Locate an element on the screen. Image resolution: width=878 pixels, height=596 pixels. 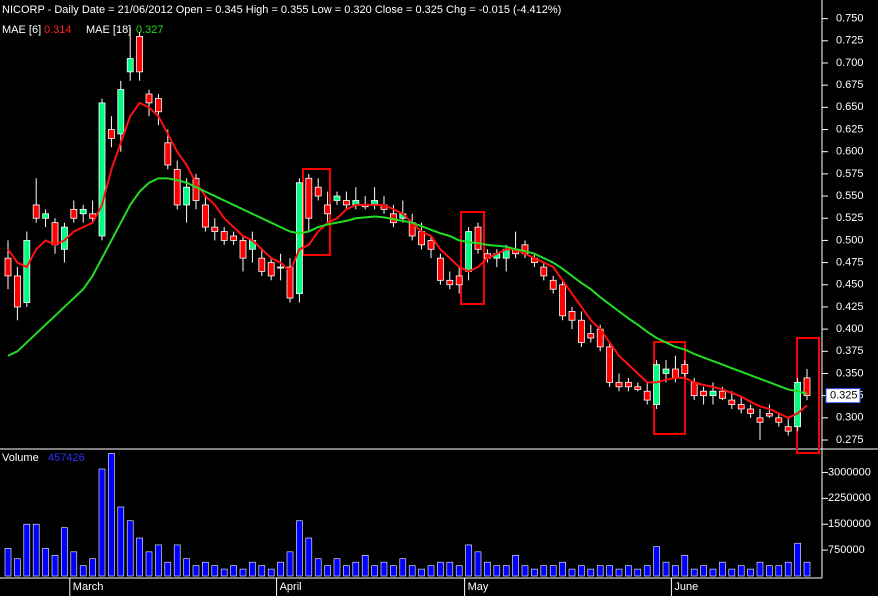
x-tick-label: June is located at coordinates (686, 587).